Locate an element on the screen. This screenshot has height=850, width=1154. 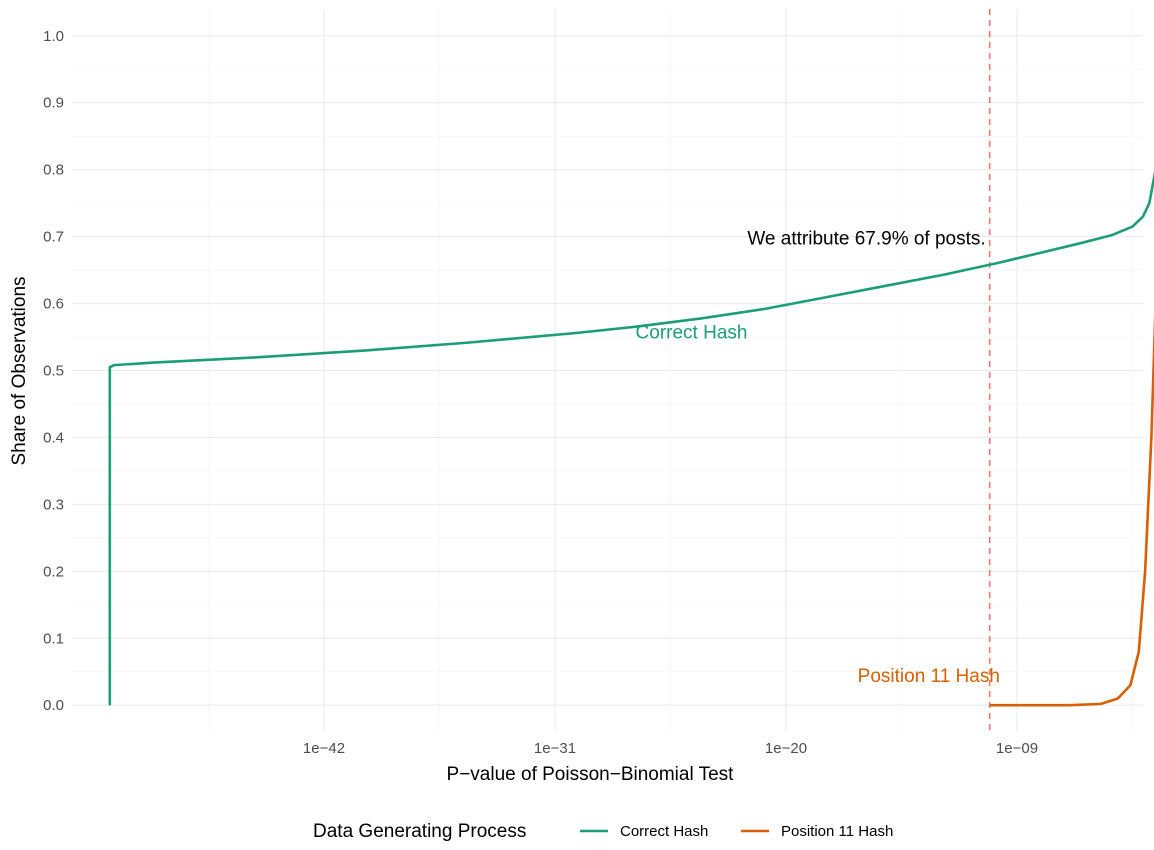
y-tick-label: 0.4 is located at coordinates (53, 437).